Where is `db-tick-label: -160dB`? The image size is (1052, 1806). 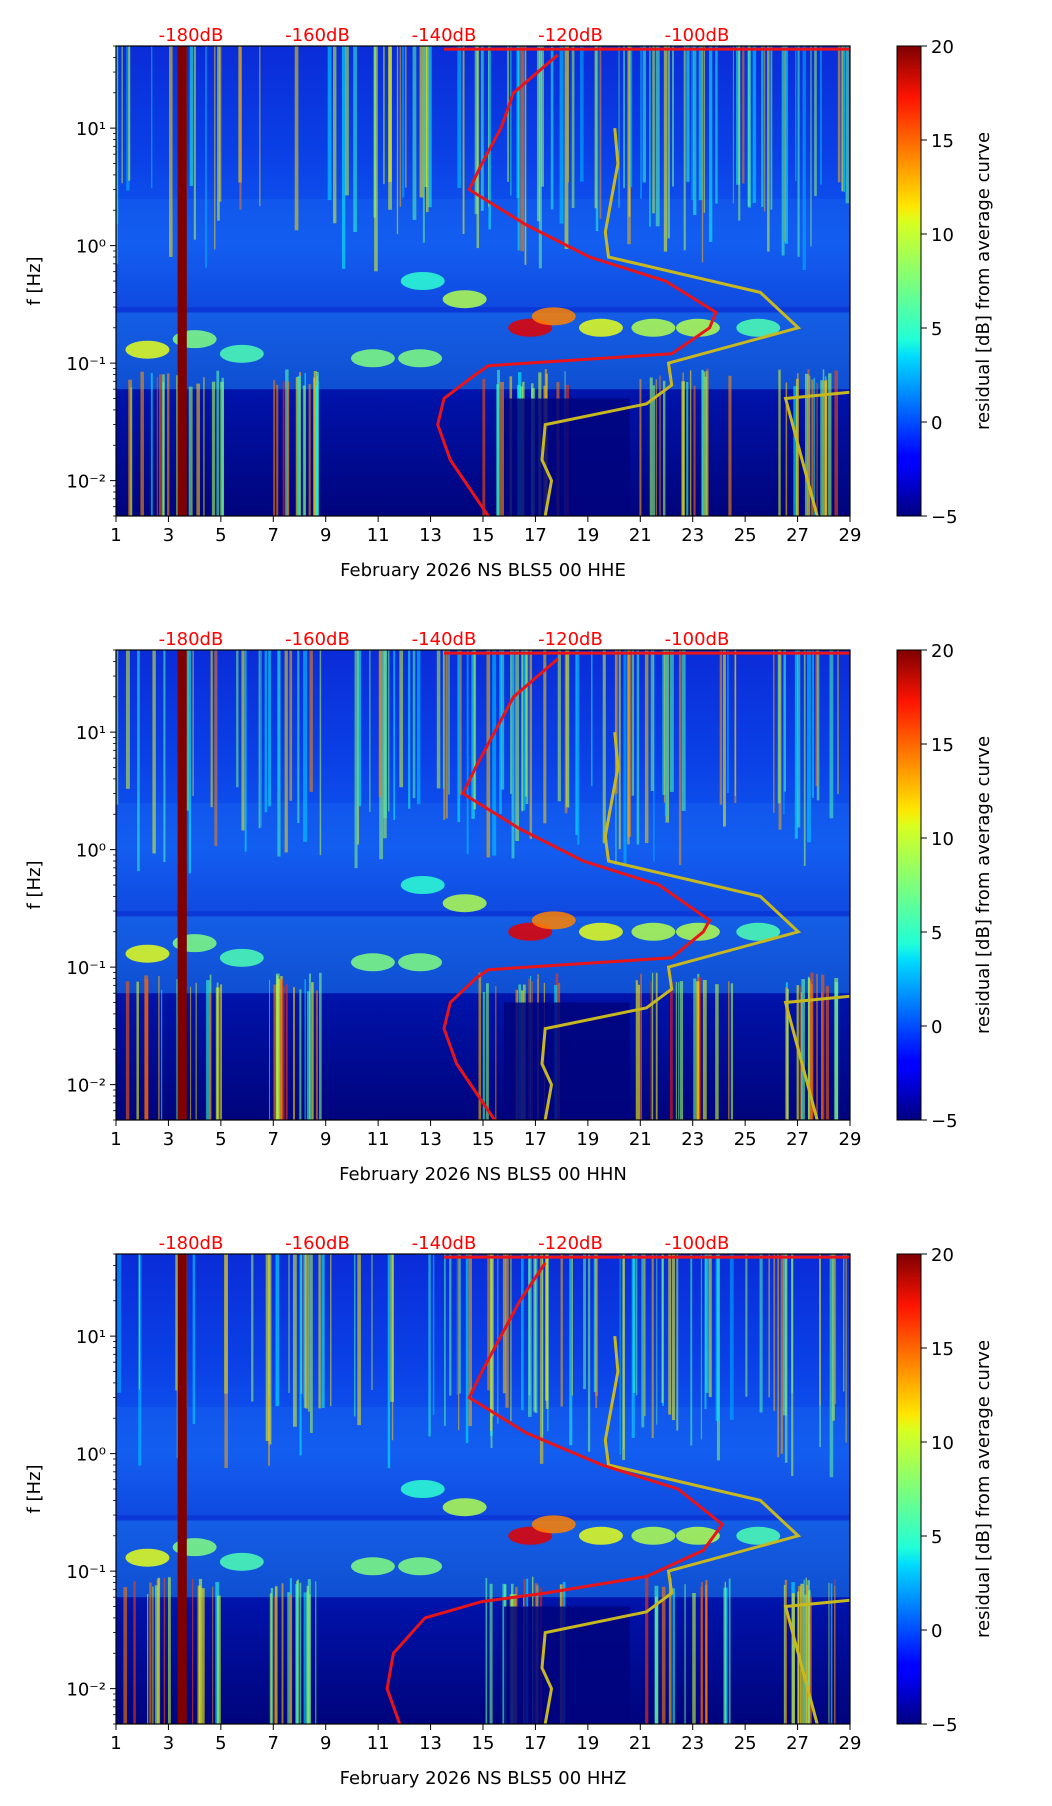 db-tick-label: -160dB is located at coordinates (317, 1243).